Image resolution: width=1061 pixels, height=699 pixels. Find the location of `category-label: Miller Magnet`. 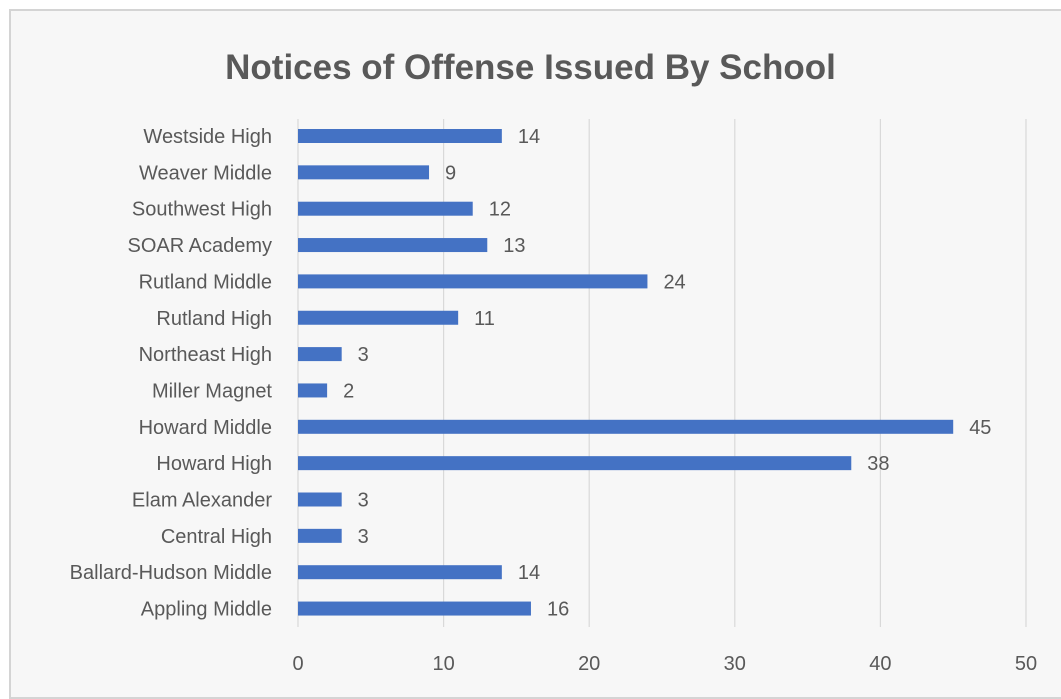

category-label: Miller Magnet is located at coordinates (212, 391).